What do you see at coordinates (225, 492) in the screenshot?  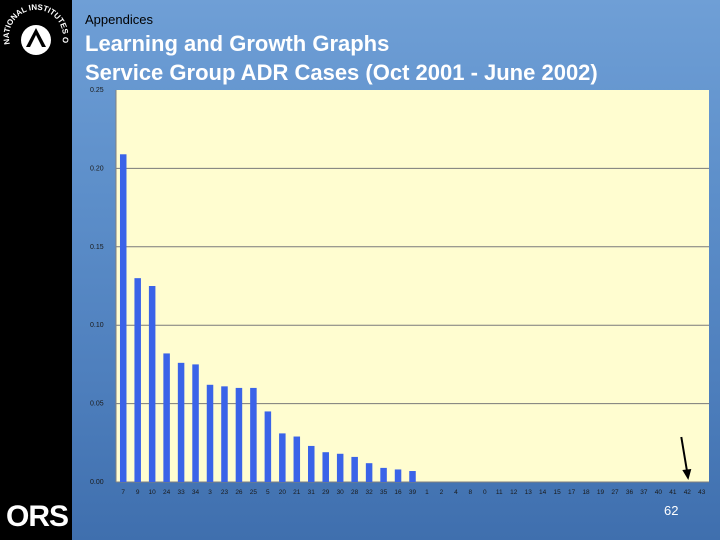 I see `x-tick-label: 23` at bounding box center [225, 492].